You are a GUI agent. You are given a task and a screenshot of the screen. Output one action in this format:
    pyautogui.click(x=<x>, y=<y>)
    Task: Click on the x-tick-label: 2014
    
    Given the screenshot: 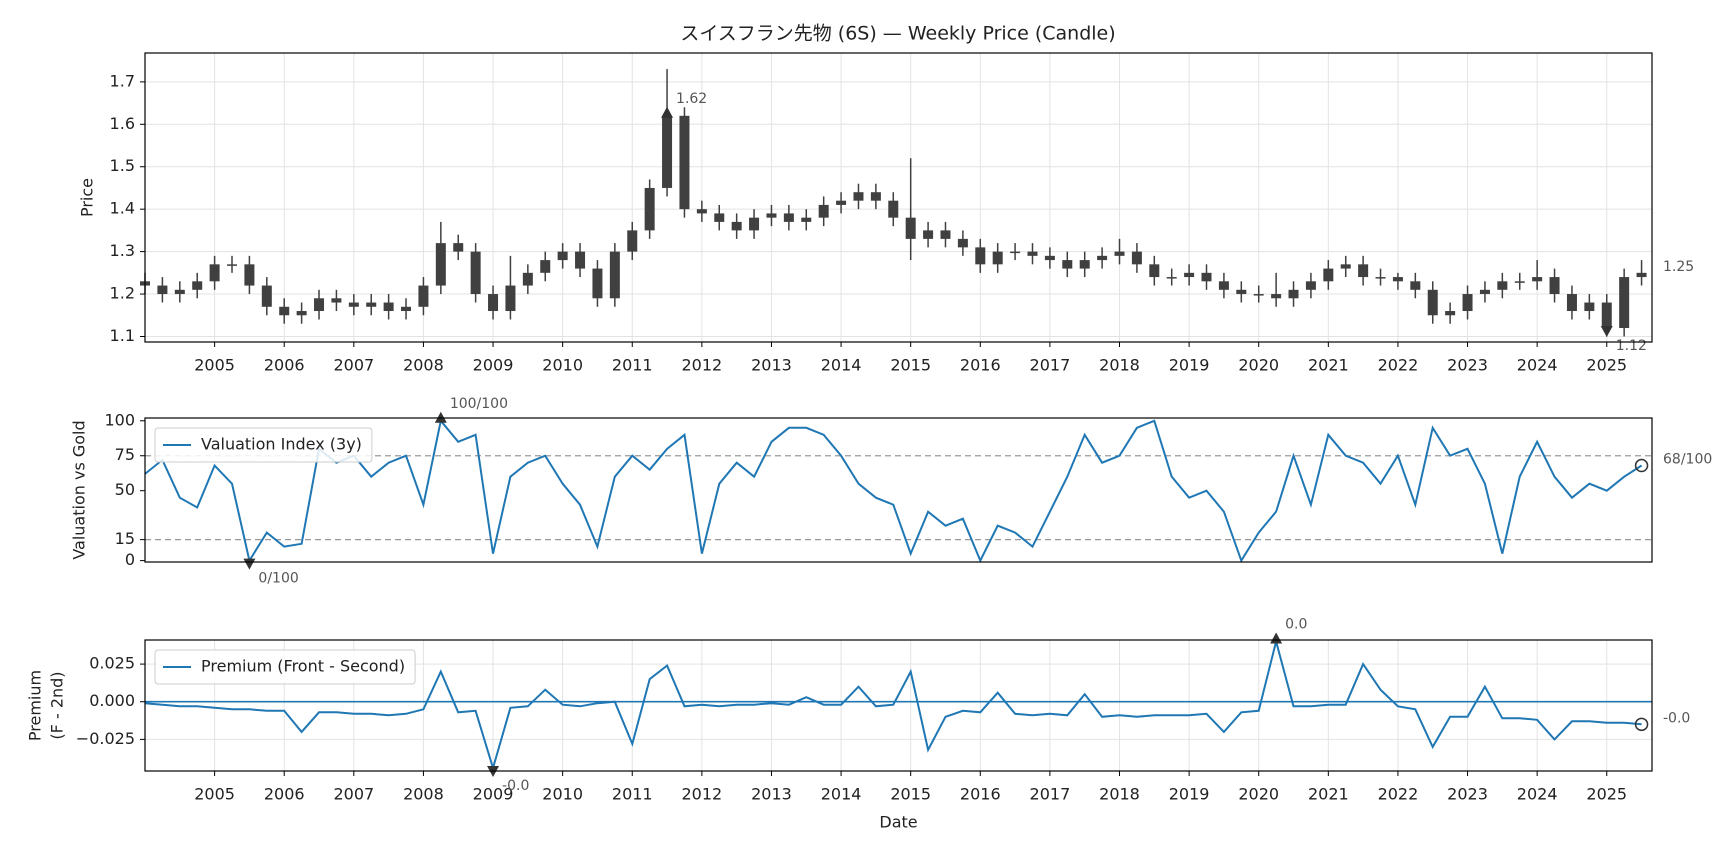 What is the action you would take?
    pyautogui.click(x=841, y=794)
    